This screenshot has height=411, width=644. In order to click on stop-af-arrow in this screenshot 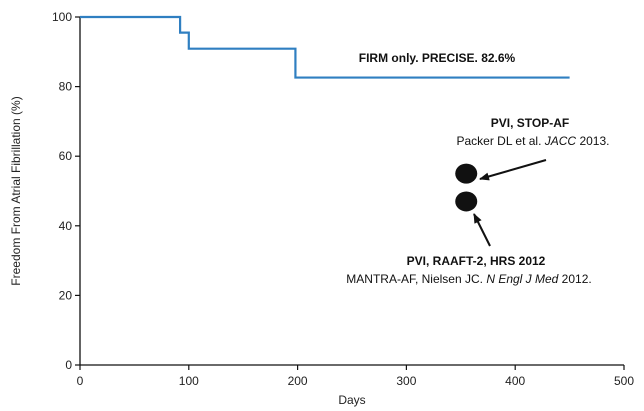, I will do `click(513, 170)`.